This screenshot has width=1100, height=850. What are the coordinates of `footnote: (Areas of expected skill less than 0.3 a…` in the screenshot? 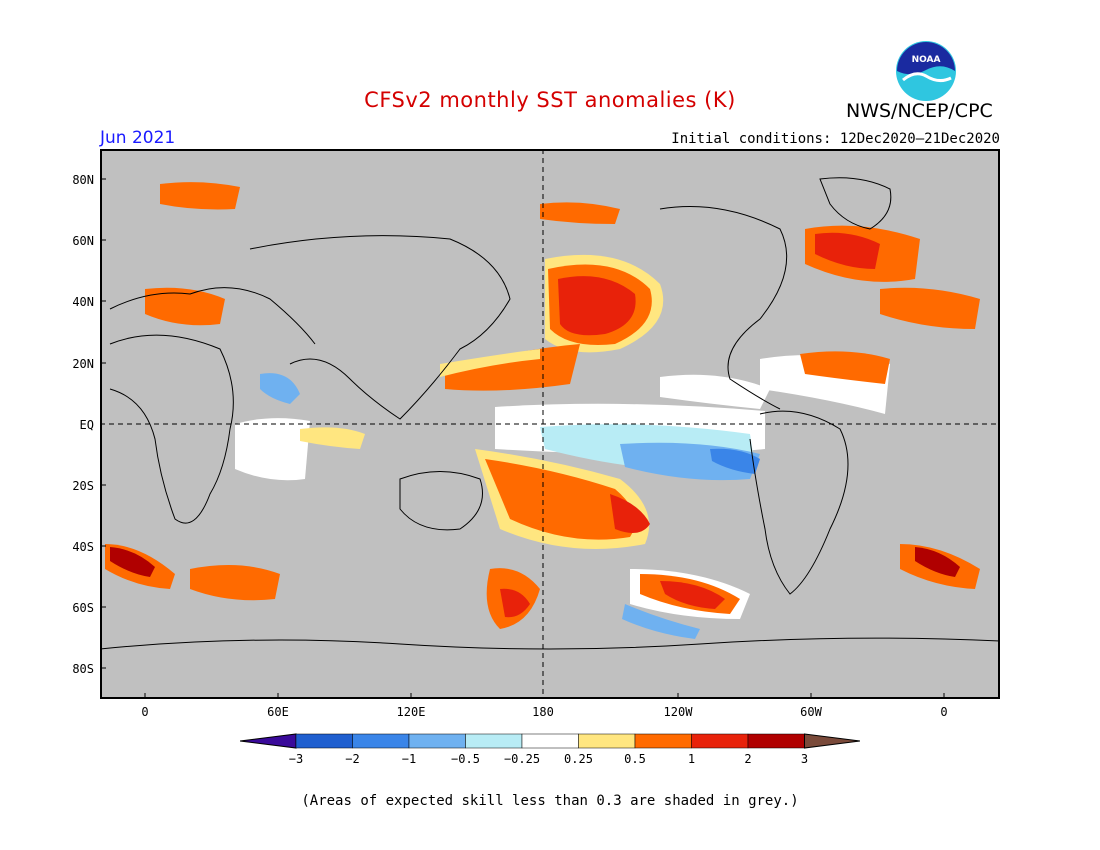 It's located at (550, 801).